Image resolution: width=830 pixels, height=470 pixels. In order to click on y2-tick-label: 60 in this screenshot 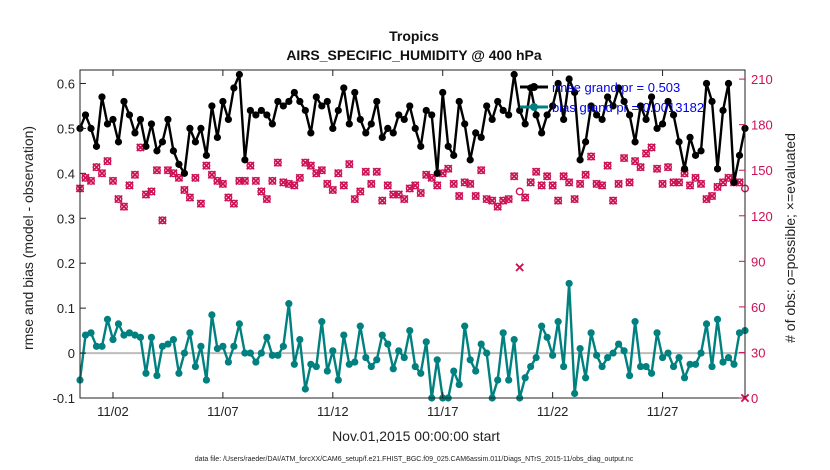, I will do `click(758, 307)`.